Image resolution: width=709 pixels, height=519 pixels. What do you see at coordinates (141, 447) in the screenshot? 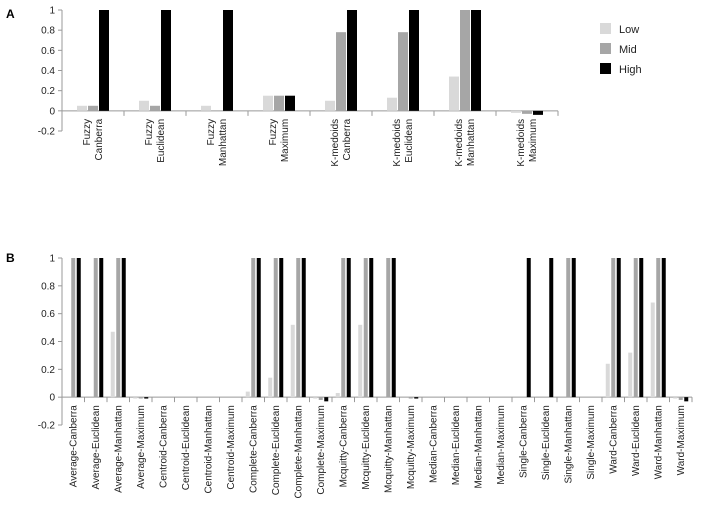
I see `panel-b-category-label: Average-Maximum` at bounding box center [141, 447].